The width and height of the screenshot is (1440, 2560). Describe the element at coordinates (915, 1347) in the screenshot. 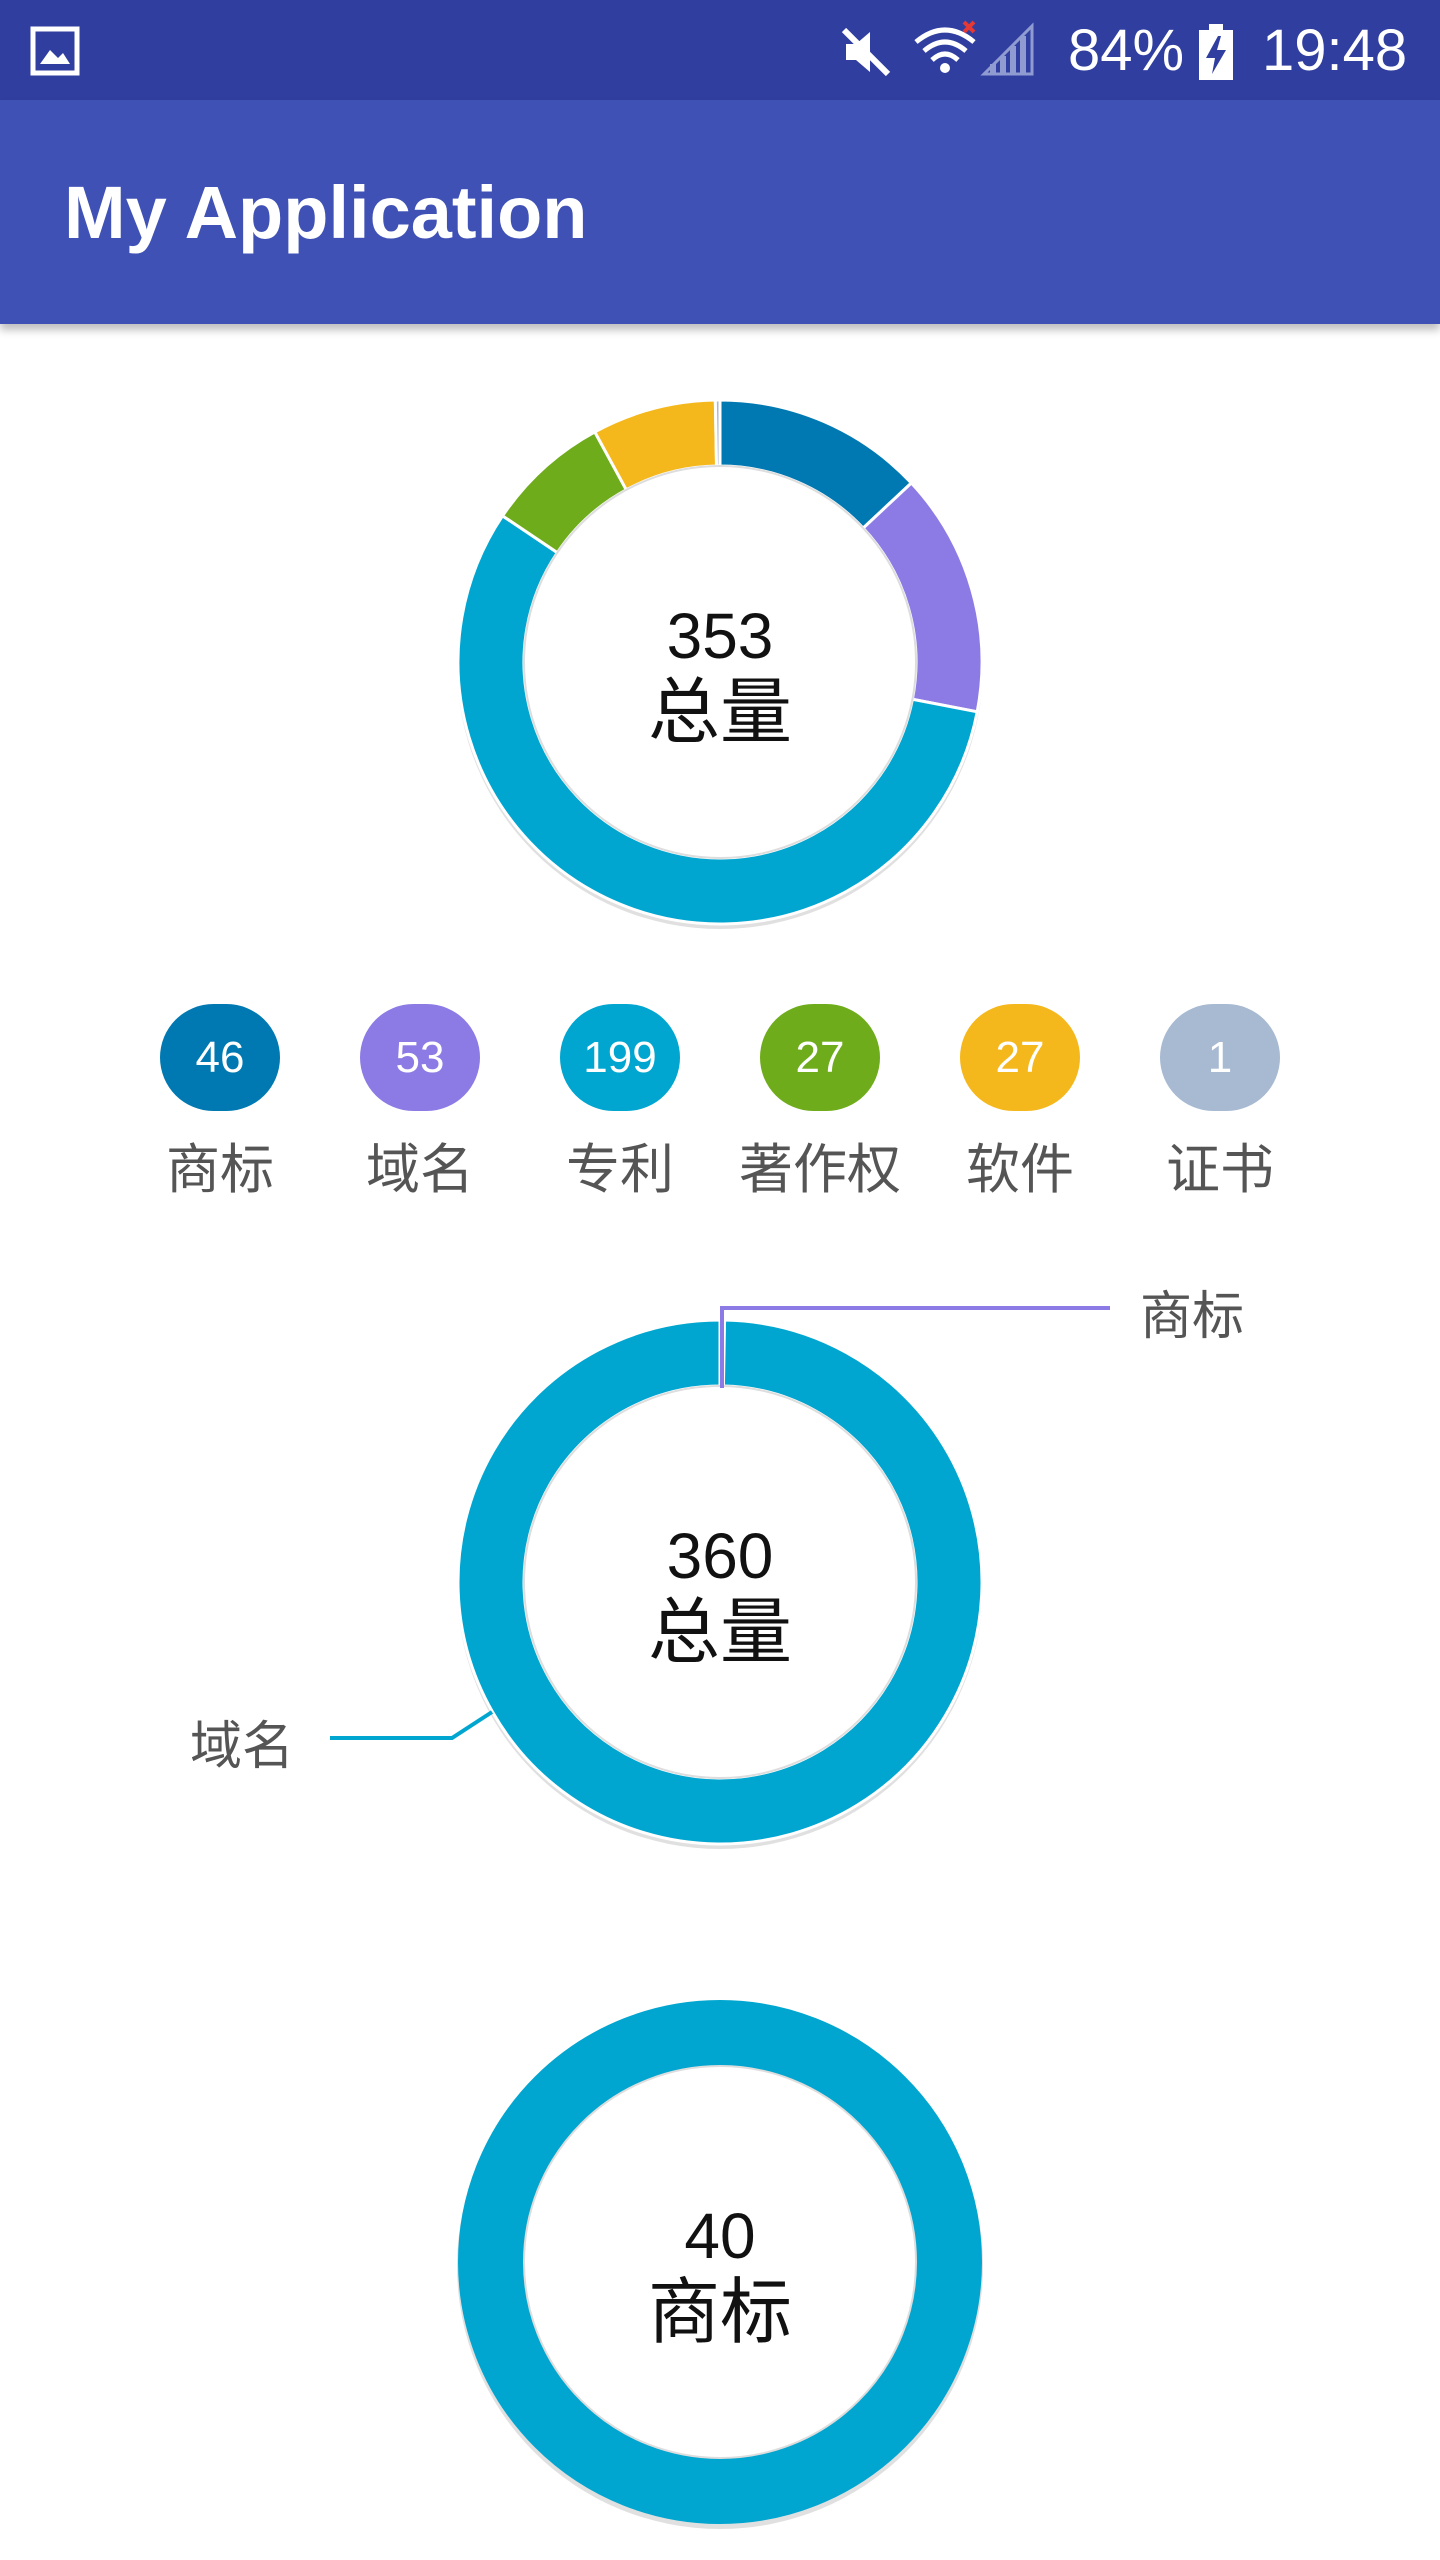

I see `callout-line-trademark` at that location.